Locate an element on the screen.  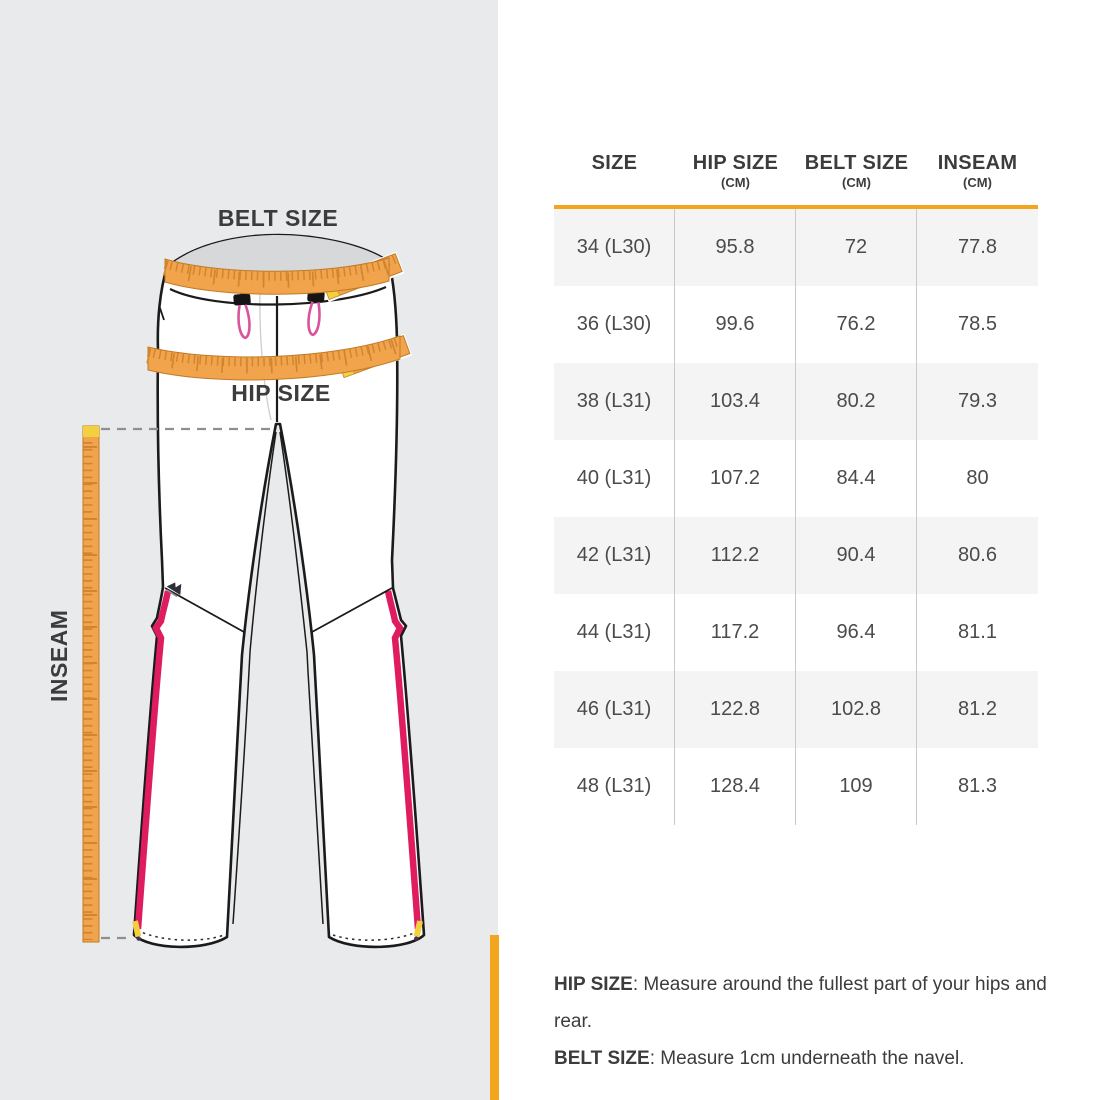
side-stripe-left is located at coordinates (153, 760).